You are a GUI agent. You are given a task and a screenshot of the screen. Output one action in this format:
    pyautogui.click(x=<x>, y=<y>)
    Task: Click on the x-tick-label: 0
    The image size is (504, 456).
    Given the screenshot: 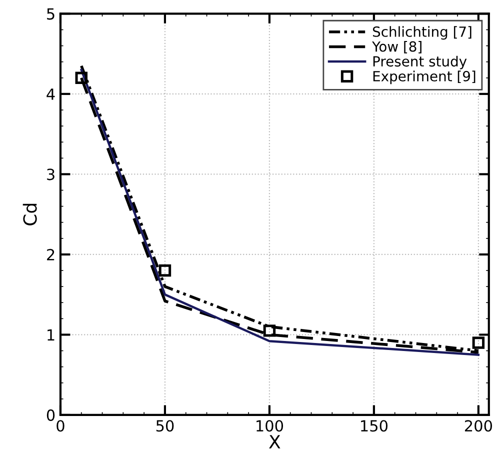 What is the action you would take?
    pyautogui.click(x=60, y=426)
    